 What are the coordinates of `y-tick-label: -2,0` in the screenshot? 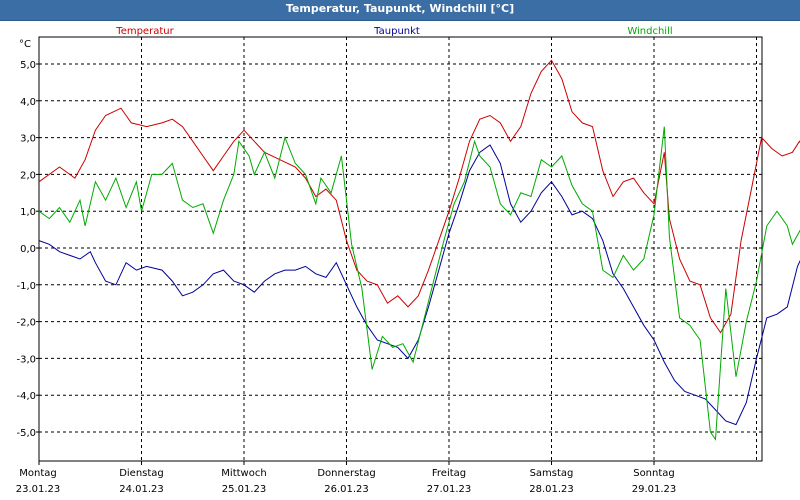 It's located at (26, 323).